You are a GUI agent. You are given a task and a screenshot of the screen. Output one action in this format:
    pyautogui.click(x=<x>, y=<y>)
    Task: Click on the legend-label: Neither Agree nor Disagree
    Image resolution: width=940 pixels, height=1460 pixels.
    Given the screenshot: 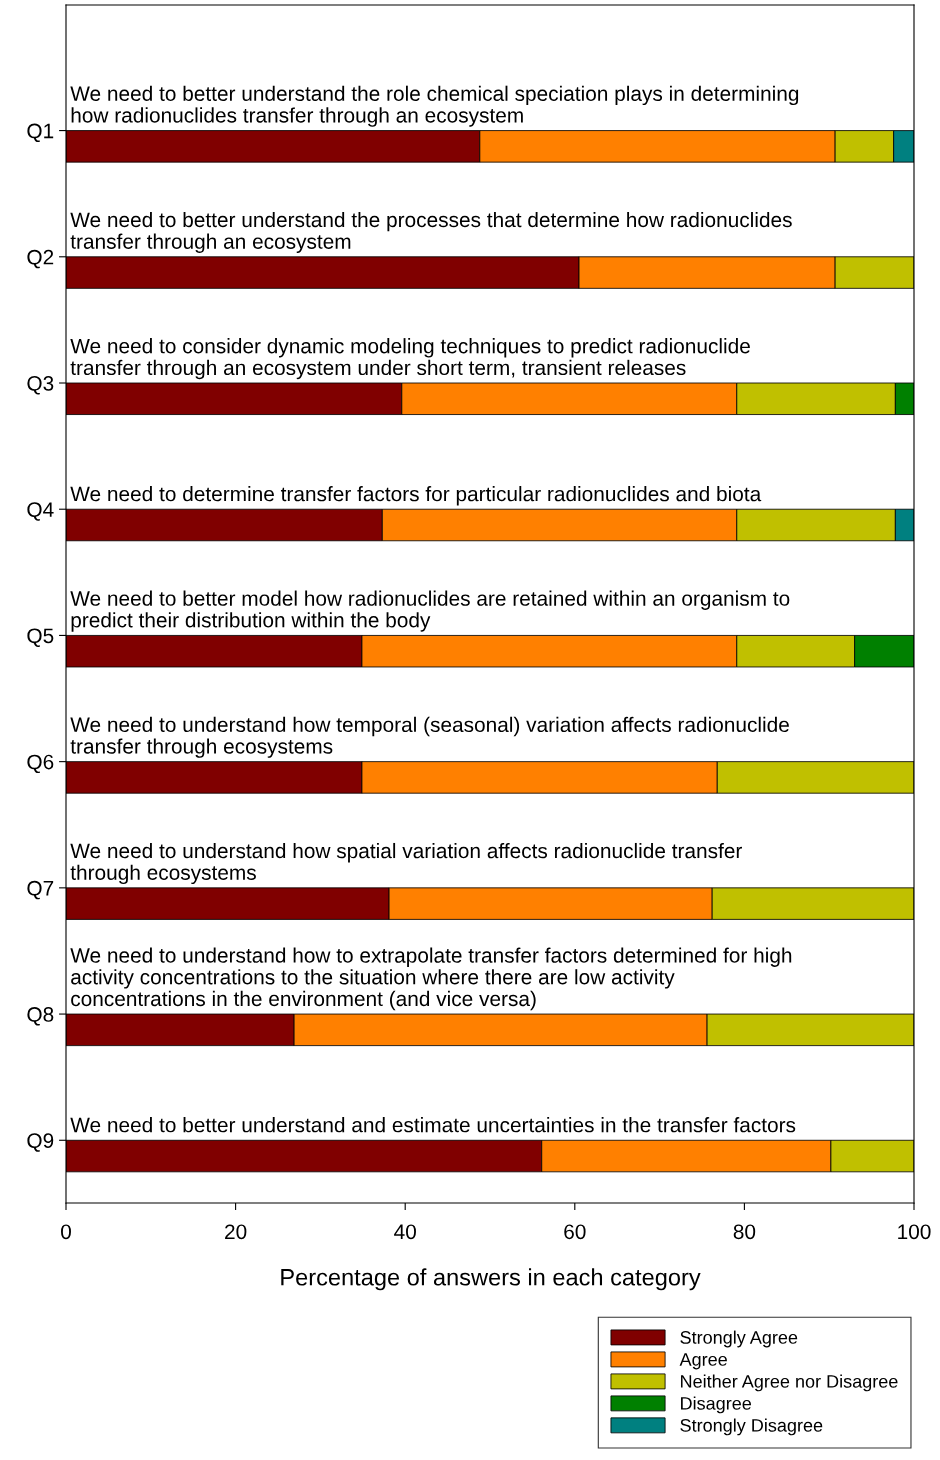 What is the action you would take?
    pyautogui.click(x=789, y=1383)
    